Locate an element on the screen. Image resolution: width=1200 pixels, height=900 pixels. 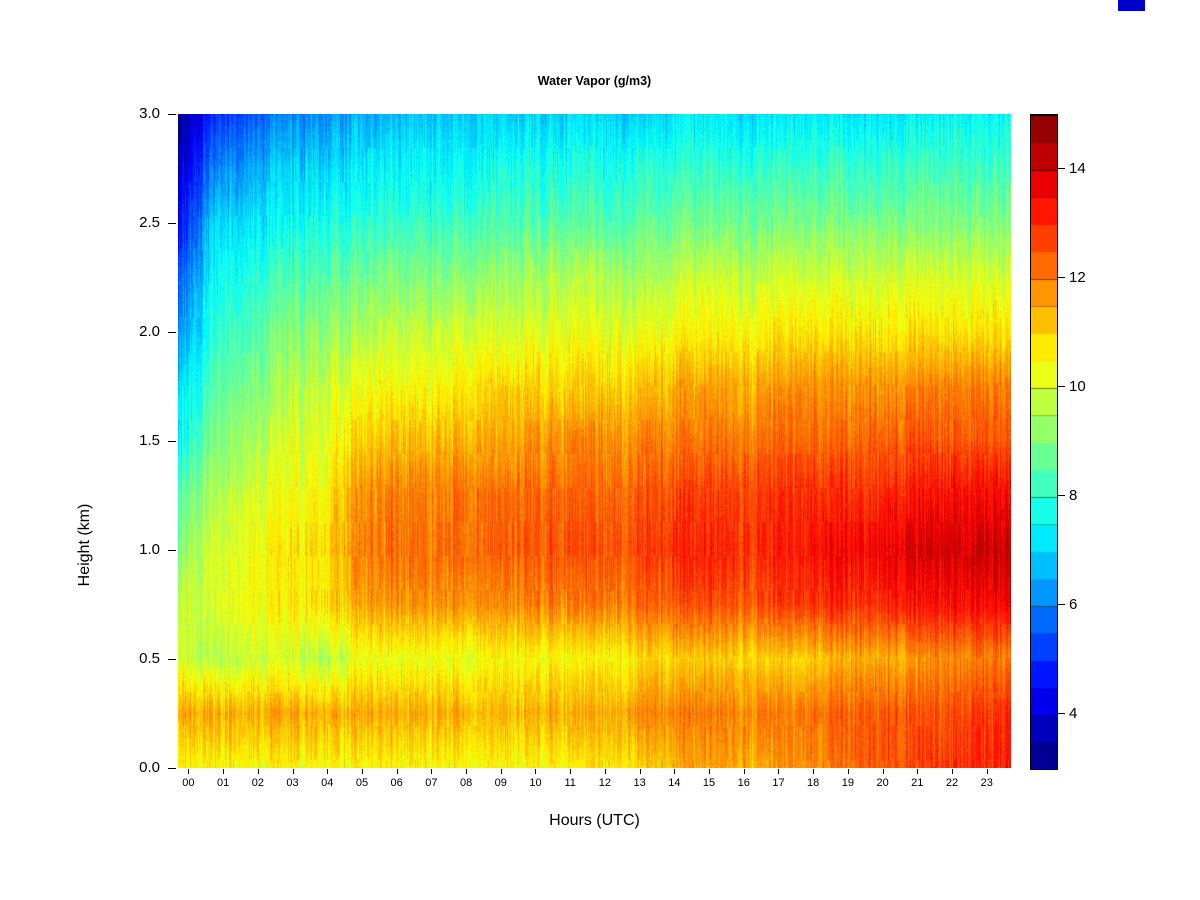
x-tick-label: 19 is located at coordinates (847, 783).